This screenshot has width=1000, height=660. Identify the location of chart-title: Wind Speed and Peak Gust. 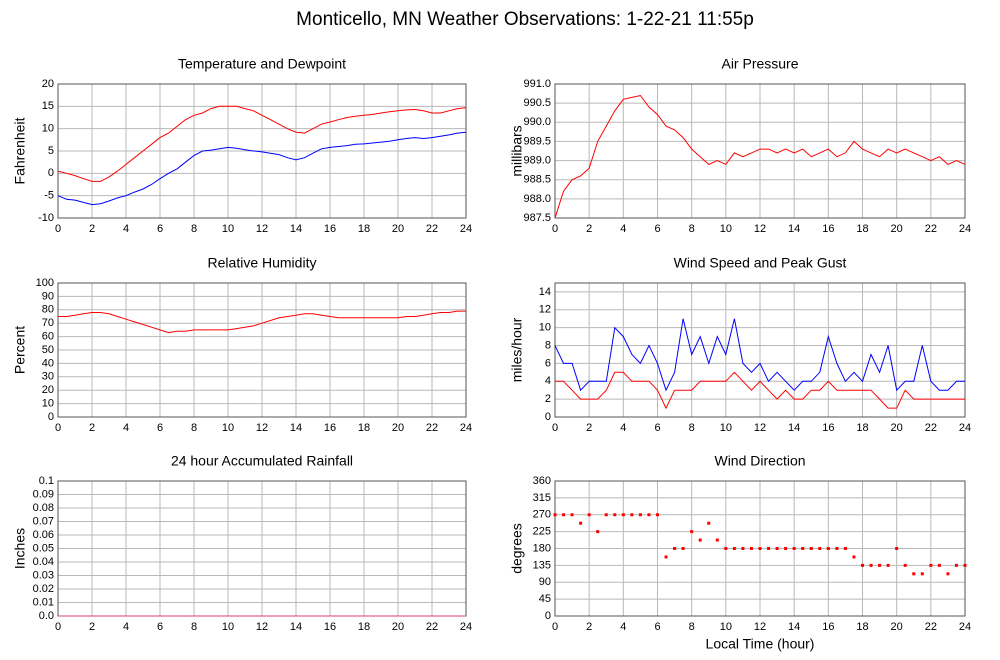
(760, 263).